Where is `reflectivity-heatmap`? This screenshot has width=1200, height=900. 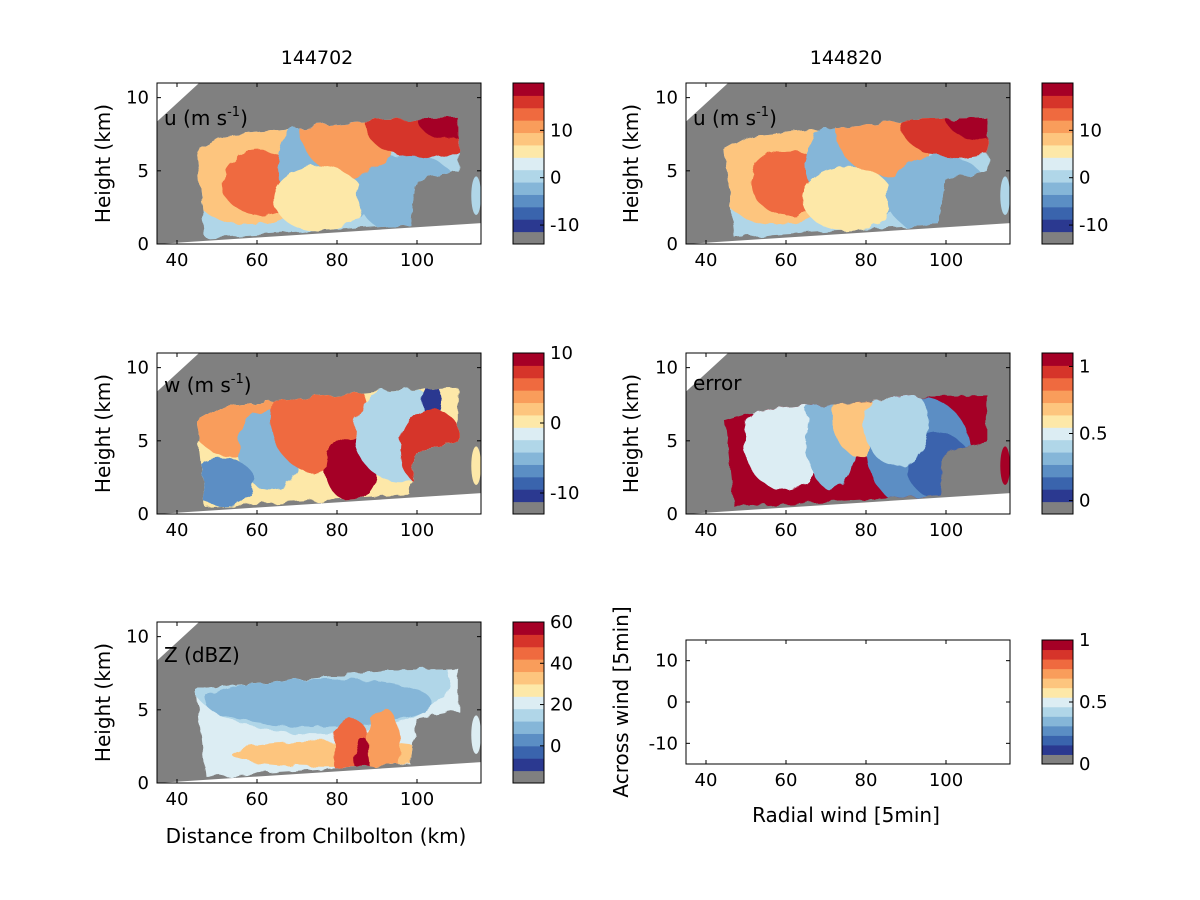 reflectivity-heatmap is located at coordinates (319, 702).